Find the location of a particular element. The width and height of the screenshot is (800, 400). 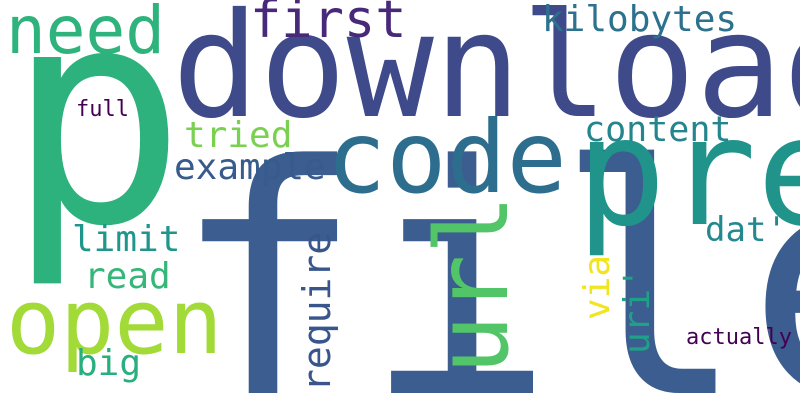

word-url: url is located at coordinates (472, 284).